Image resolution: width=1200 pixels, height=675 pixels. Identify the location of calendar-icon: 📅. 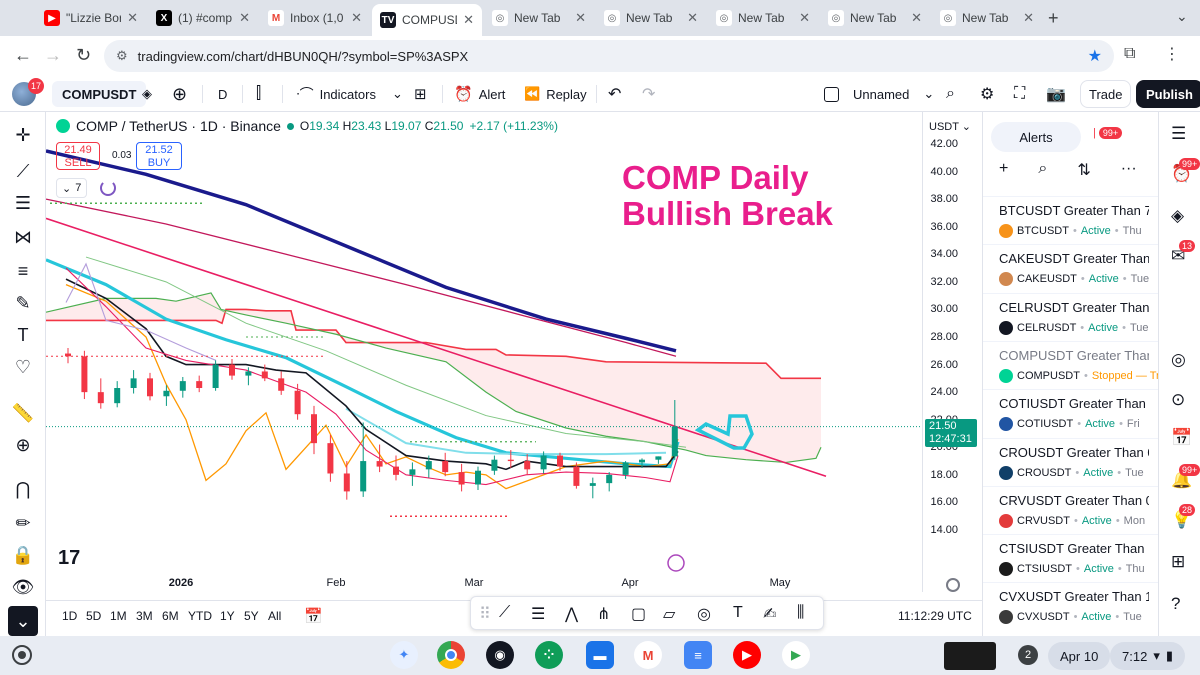
(1182, 437).